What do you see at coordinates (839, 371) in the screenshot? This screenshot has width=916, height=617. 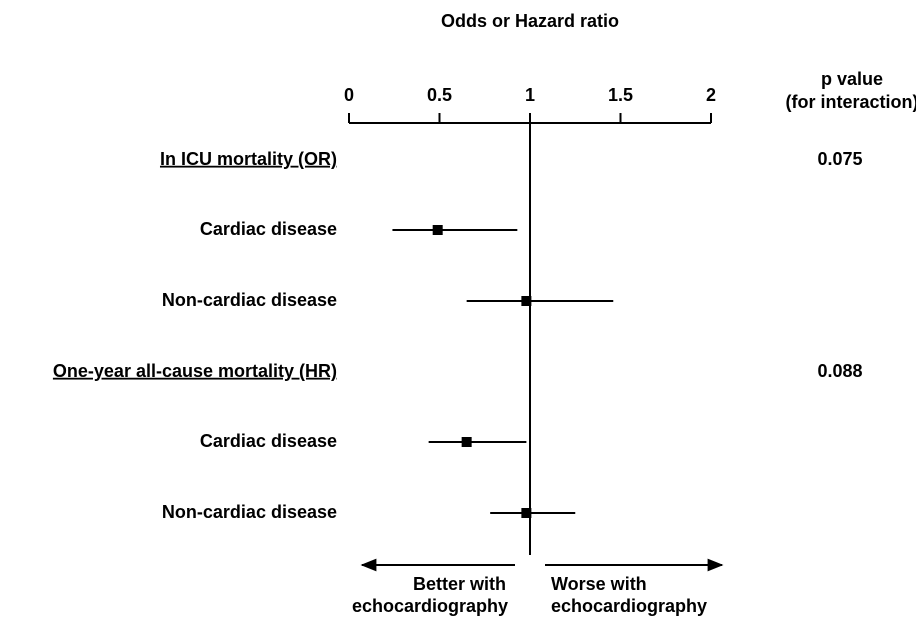 I see `p-value: 0.088` at bounding box center [839, 371].